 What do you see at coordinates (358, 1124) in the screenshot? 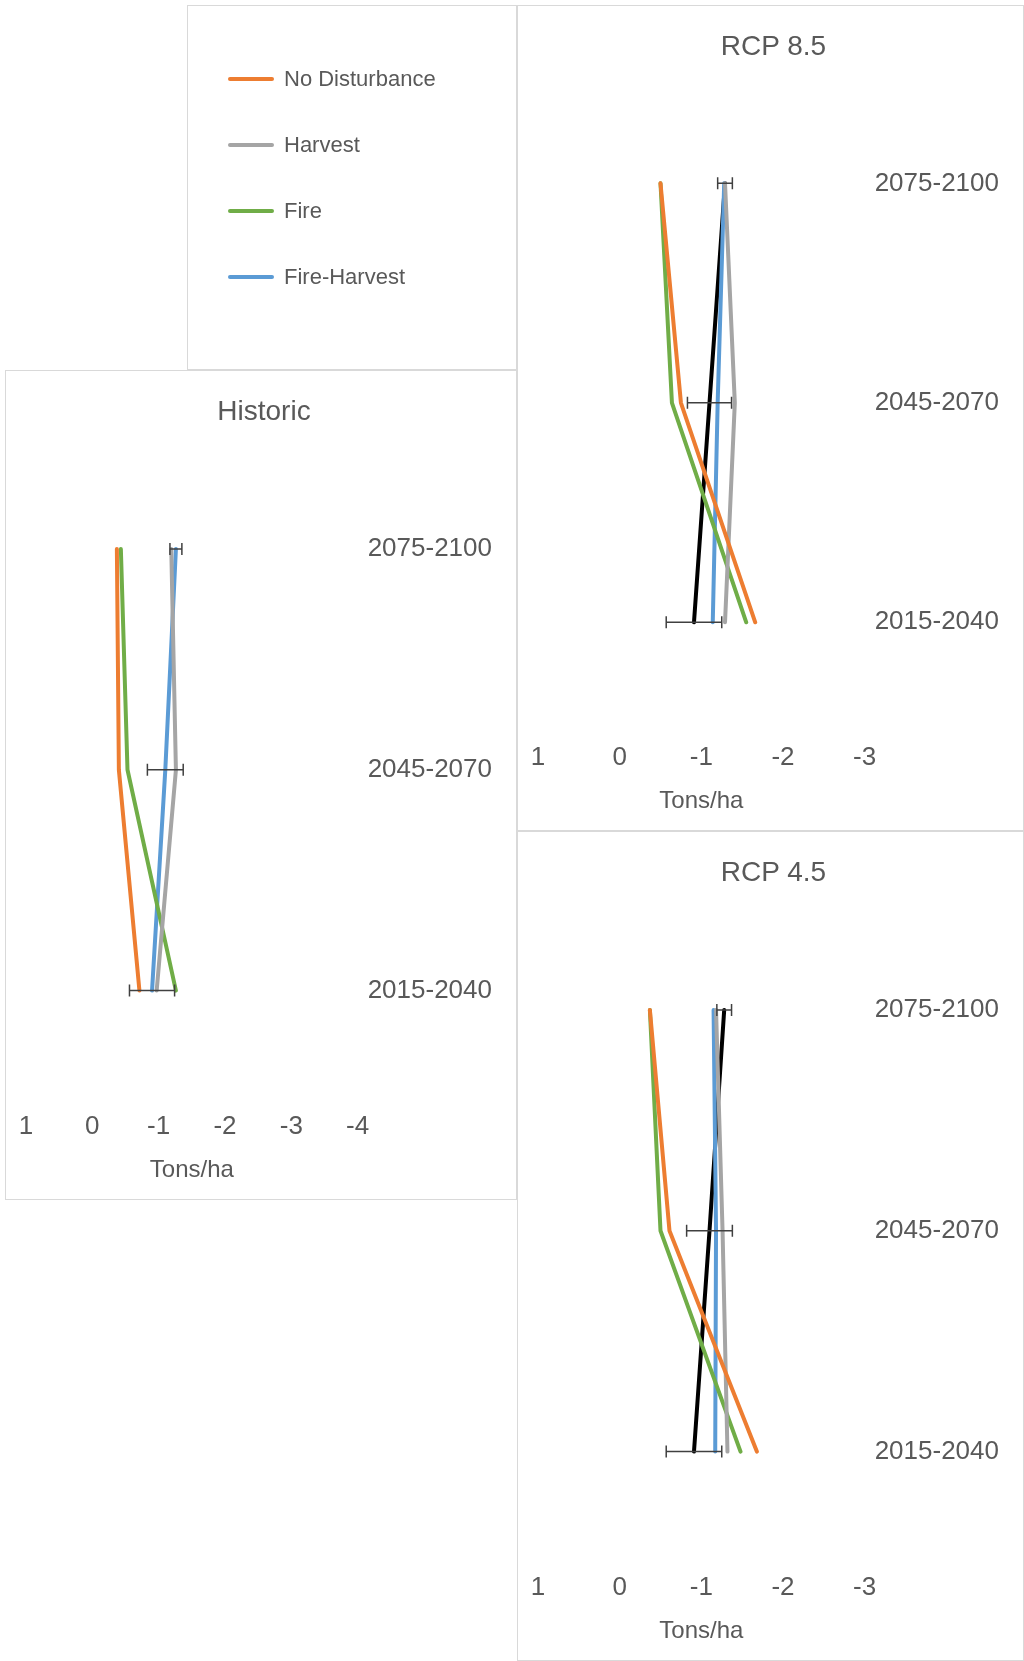
I see `x-tick-label: -4` at bounding box center [358, 1124].